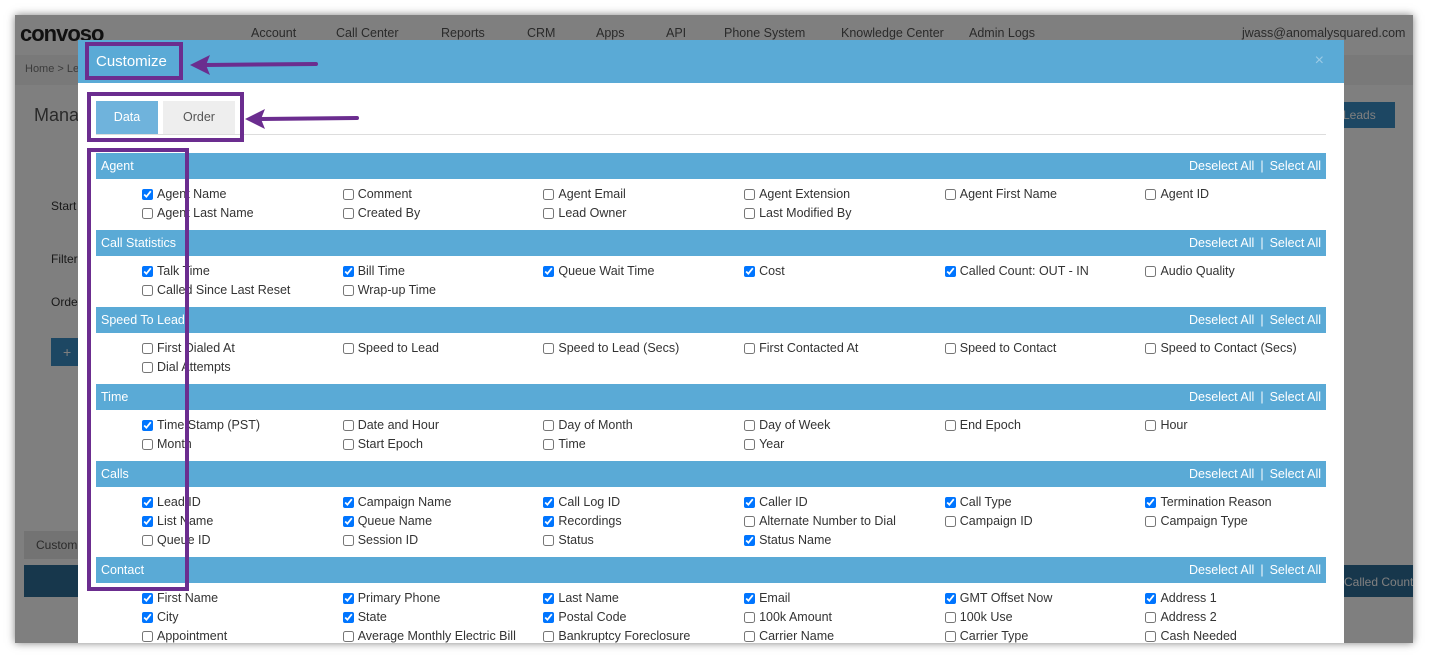 The height and width of the screenshot is (669, 1438). I want to click on field-option: Appointment, so click(242, 635).